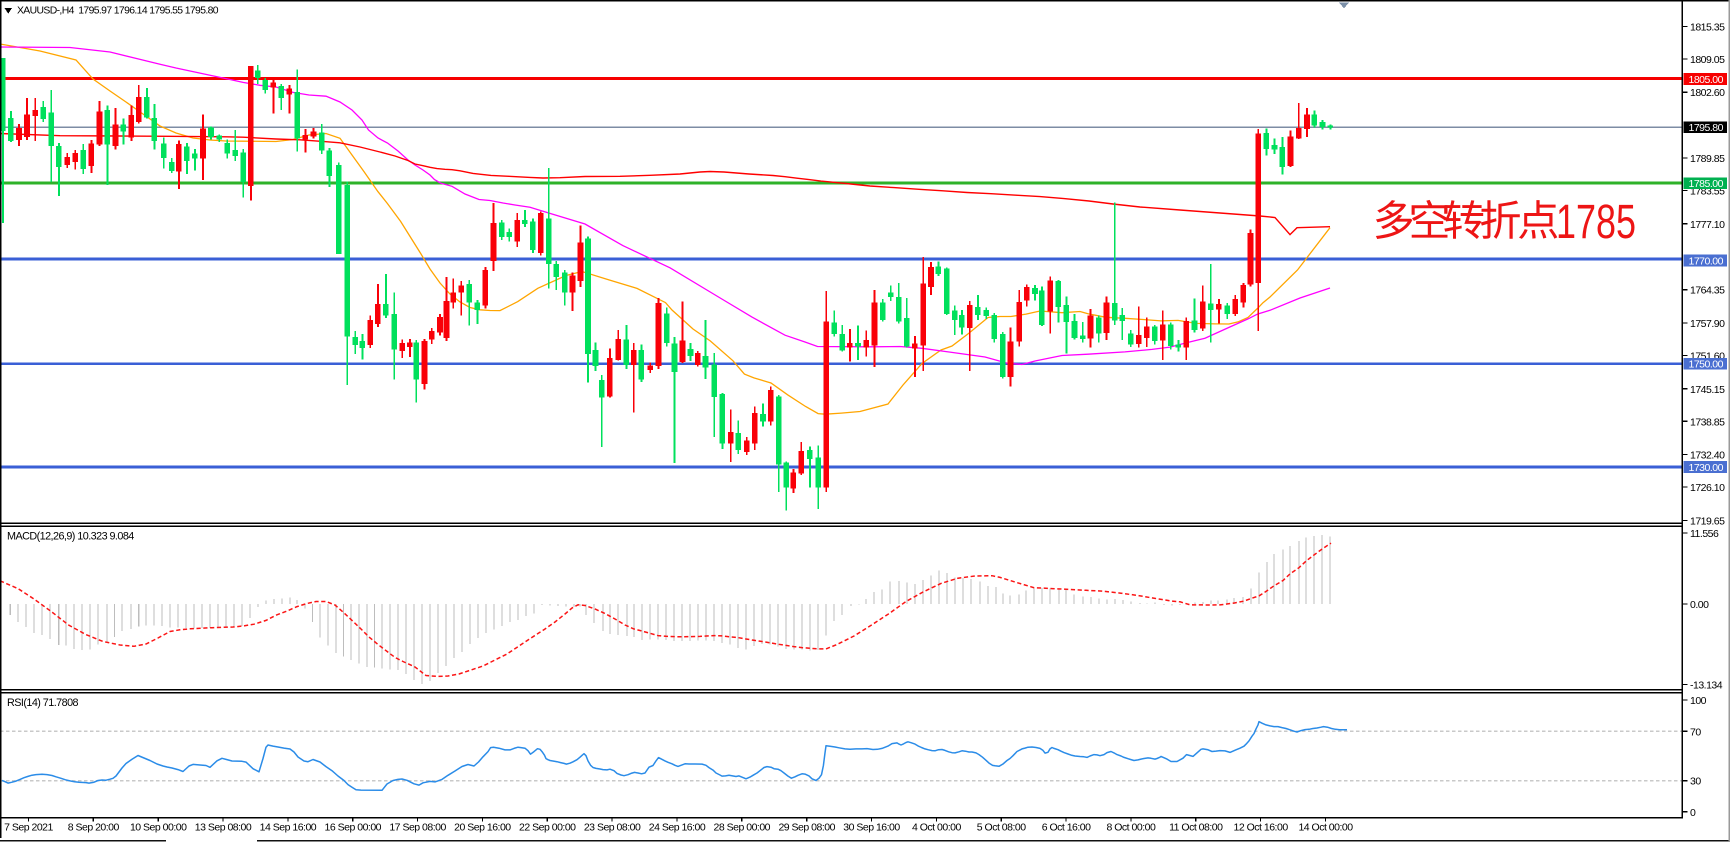  I want to click on svg-text: 1777.10, so click(1707, 225).